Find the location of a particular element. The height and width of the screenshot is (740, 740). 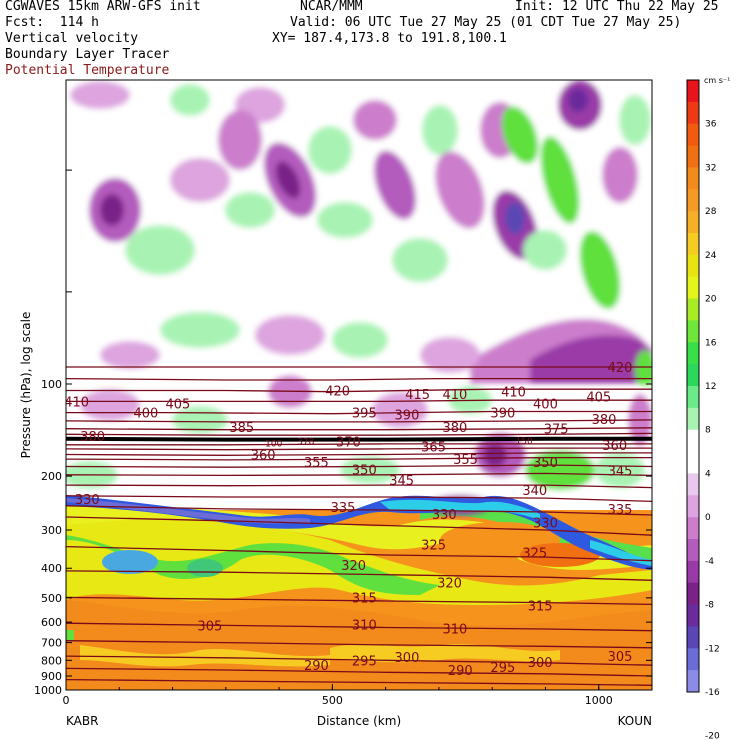

contour-label-355: 355 is located at coordinates (316, 463).